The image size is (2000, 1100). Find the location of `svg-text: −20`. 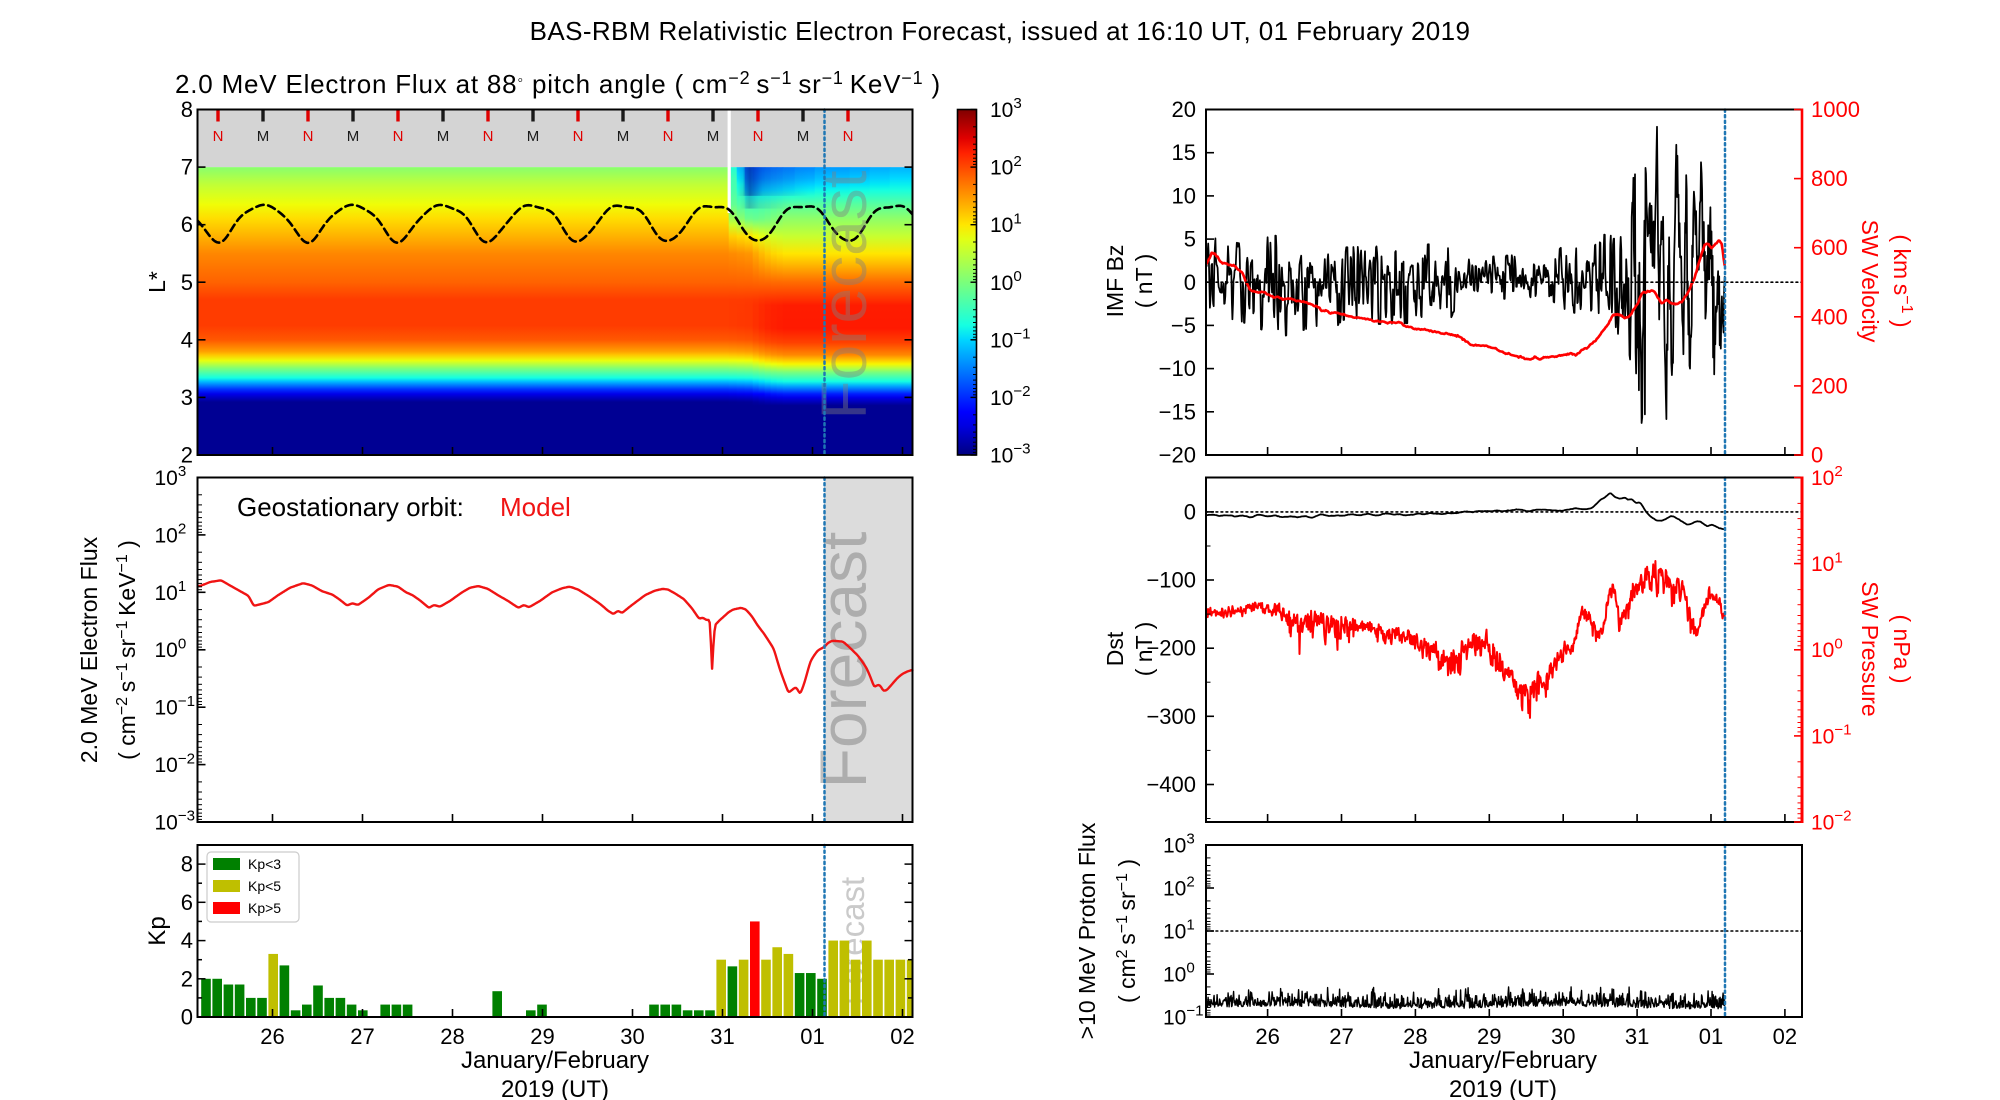

svg-text: −20 is located at coordinates (1177, 455).